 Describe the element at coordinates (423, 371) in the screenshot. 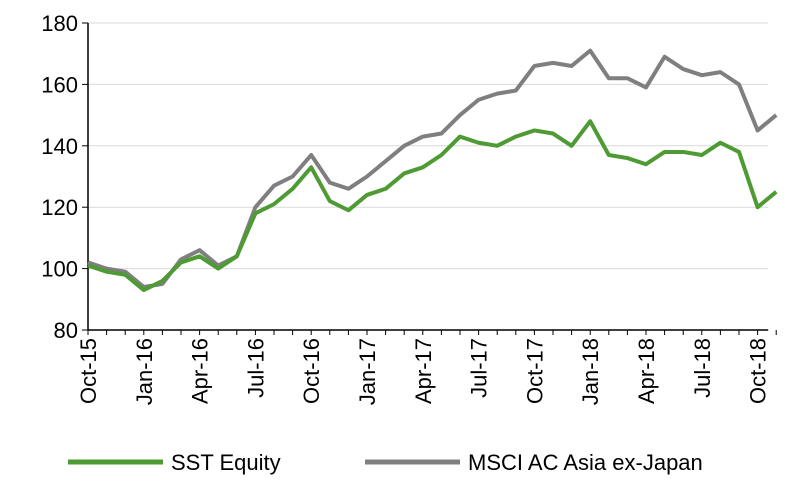

I see `x-tick-label: Apr-17` at that location.